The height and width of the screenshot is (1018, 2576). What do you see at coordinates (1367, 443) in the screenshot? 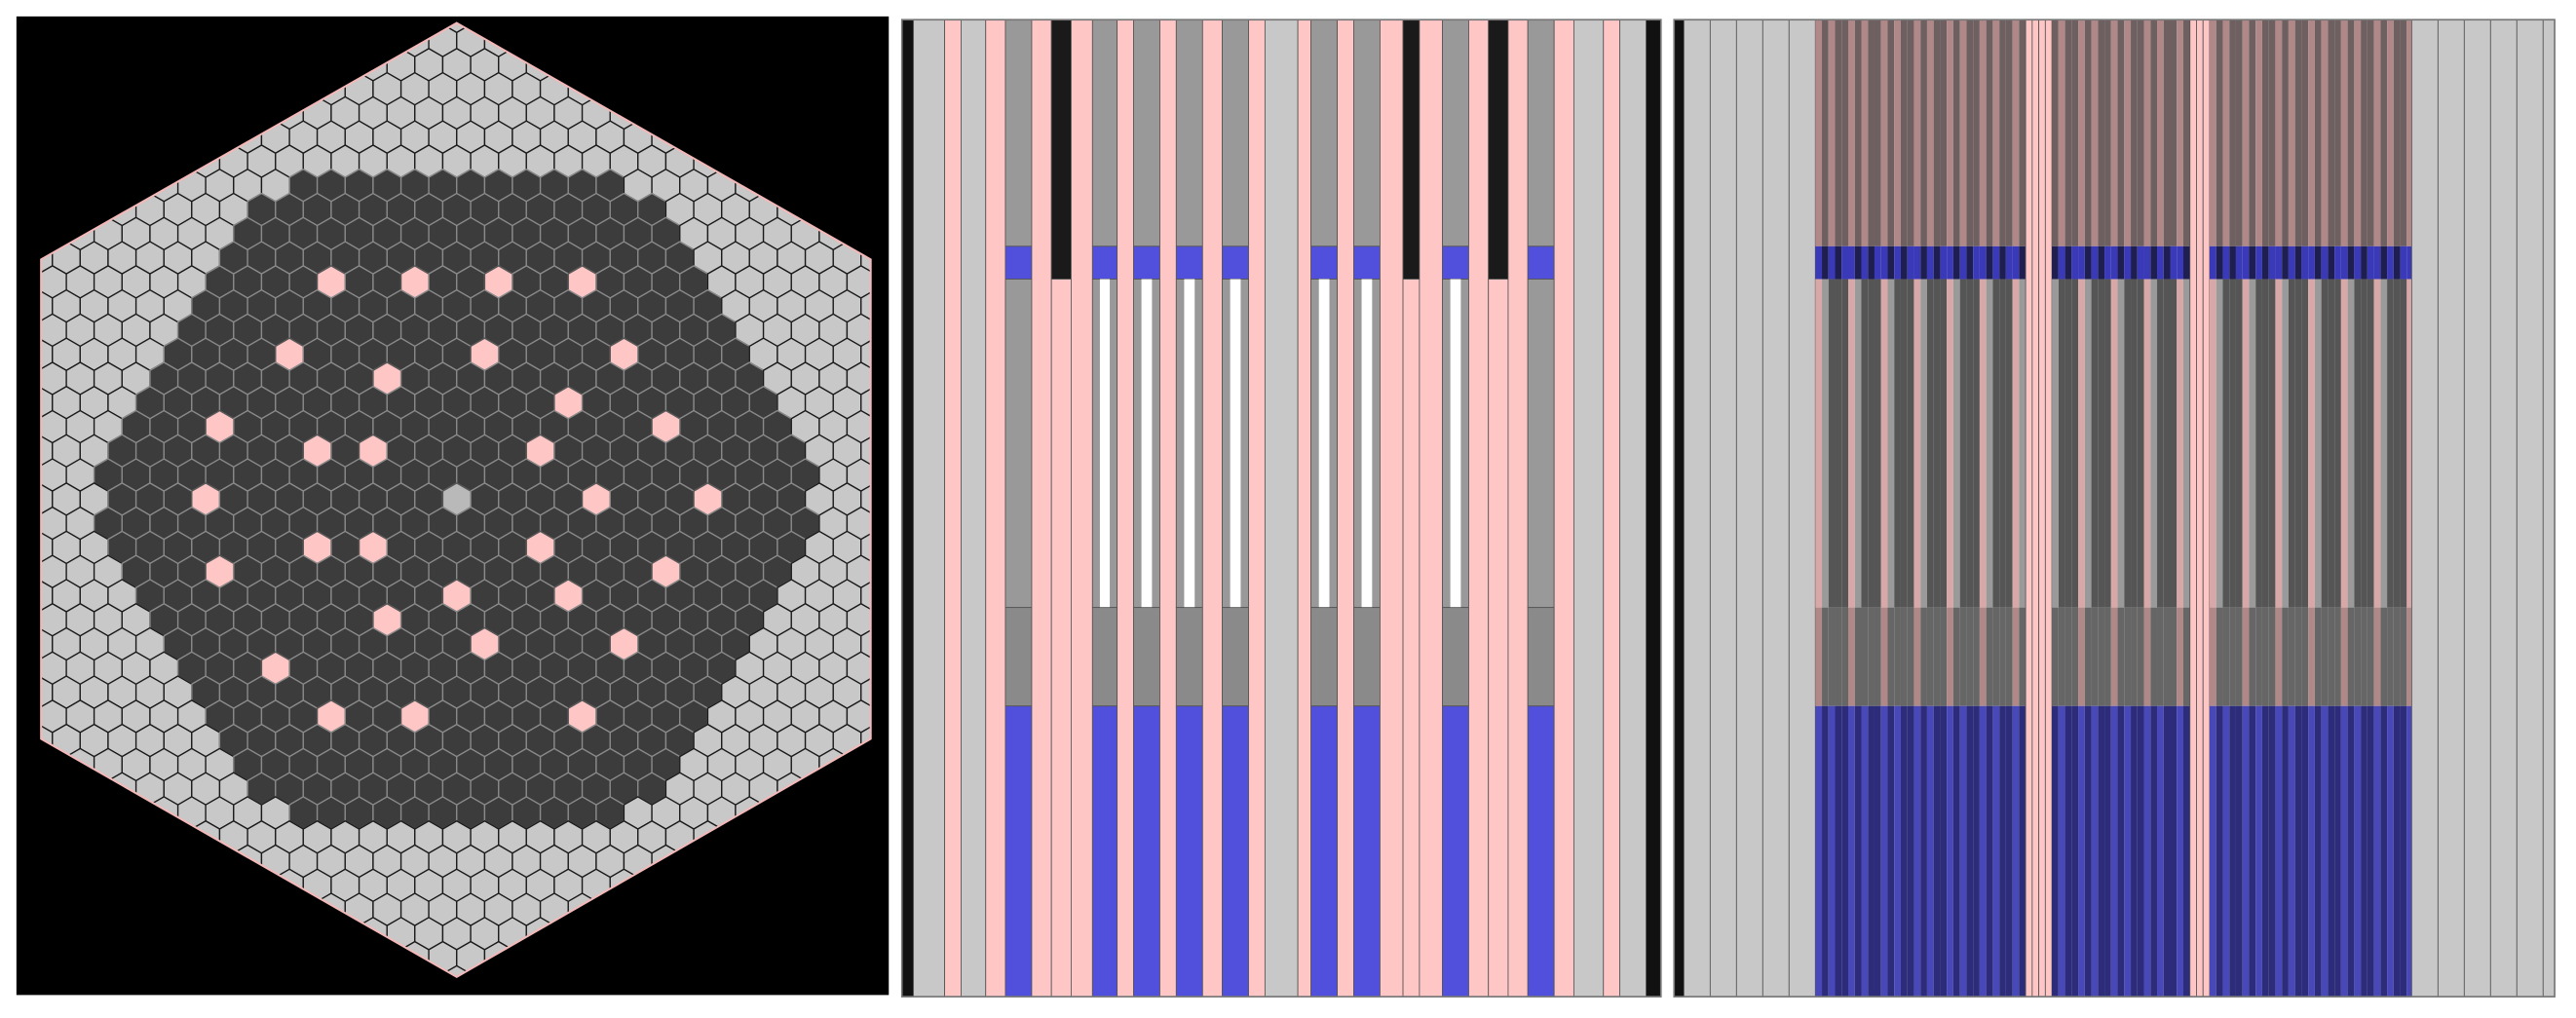
I see `fuel-gap` at bounding box center [1367, 443].